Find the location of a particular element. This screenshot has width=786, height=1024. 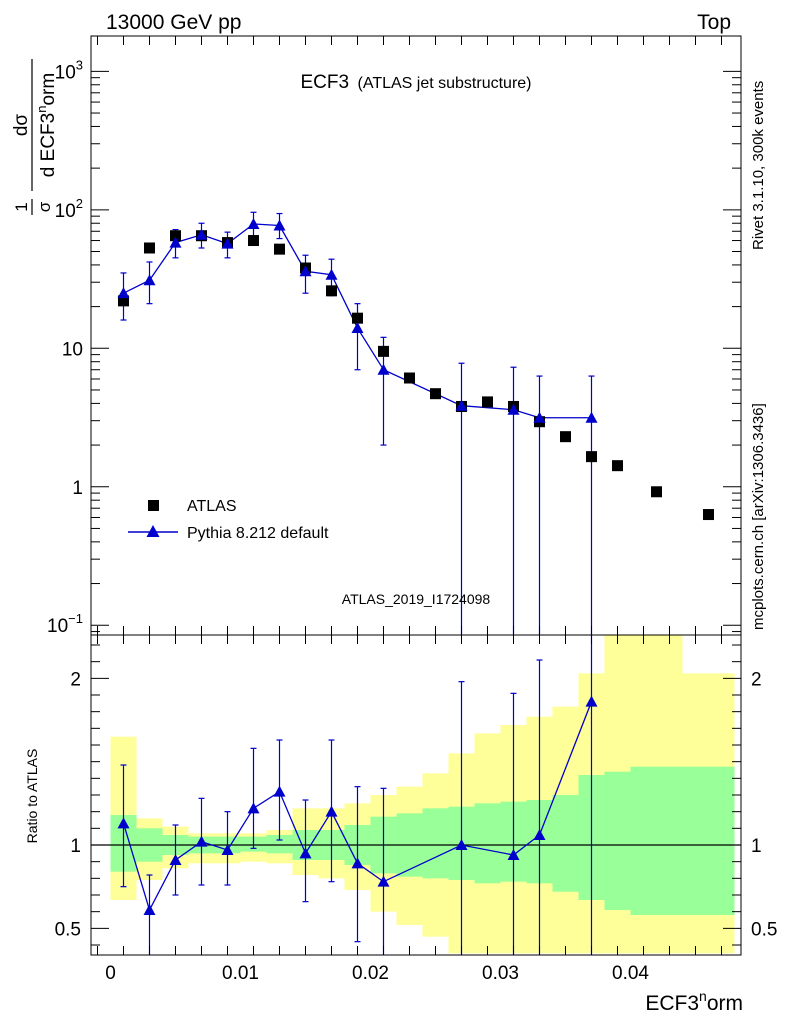

y-tick-base: 1 is located at coordinates (77, 488).